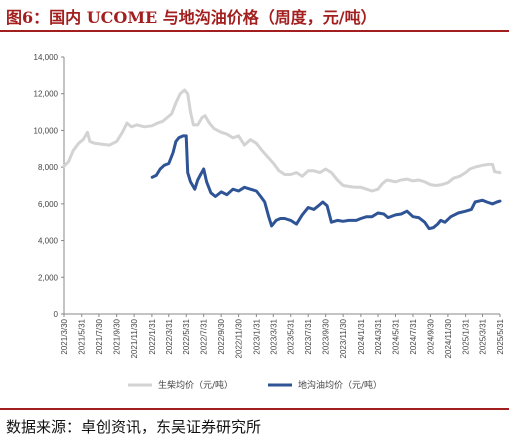 The image size is (509, 444). I want to click on x-tick-label: 2025/3/31, so click(483, 336).